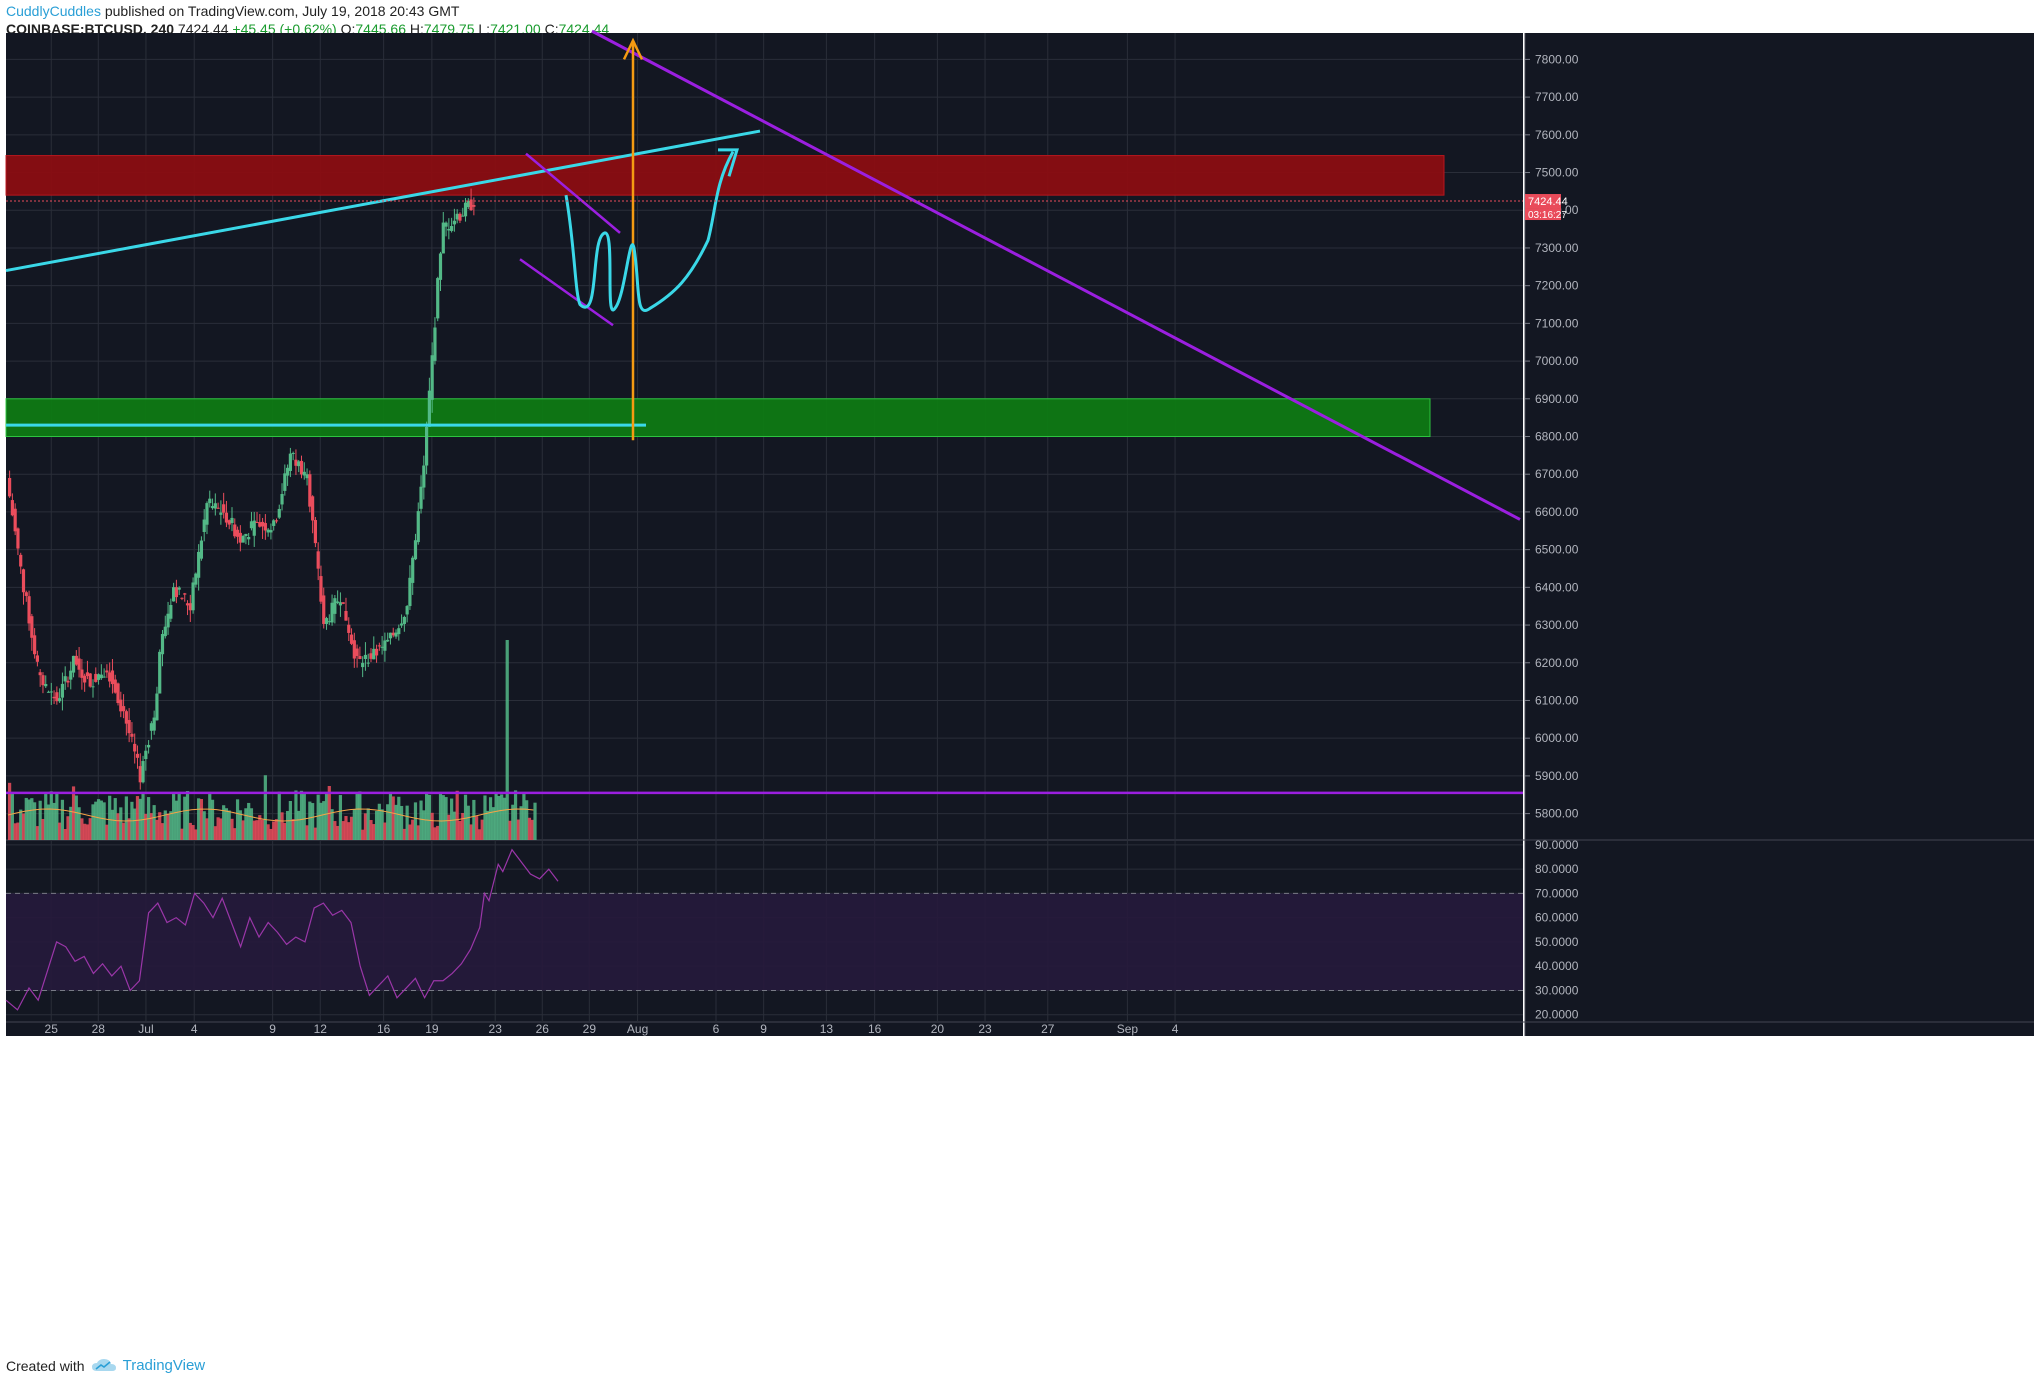 The width and height of the screenshot is (2040, 1385). What do you see at coordinates (938, 1029) in the screenshot?
I see `x-tick-label: 20` at bounding box center [938, 1029].